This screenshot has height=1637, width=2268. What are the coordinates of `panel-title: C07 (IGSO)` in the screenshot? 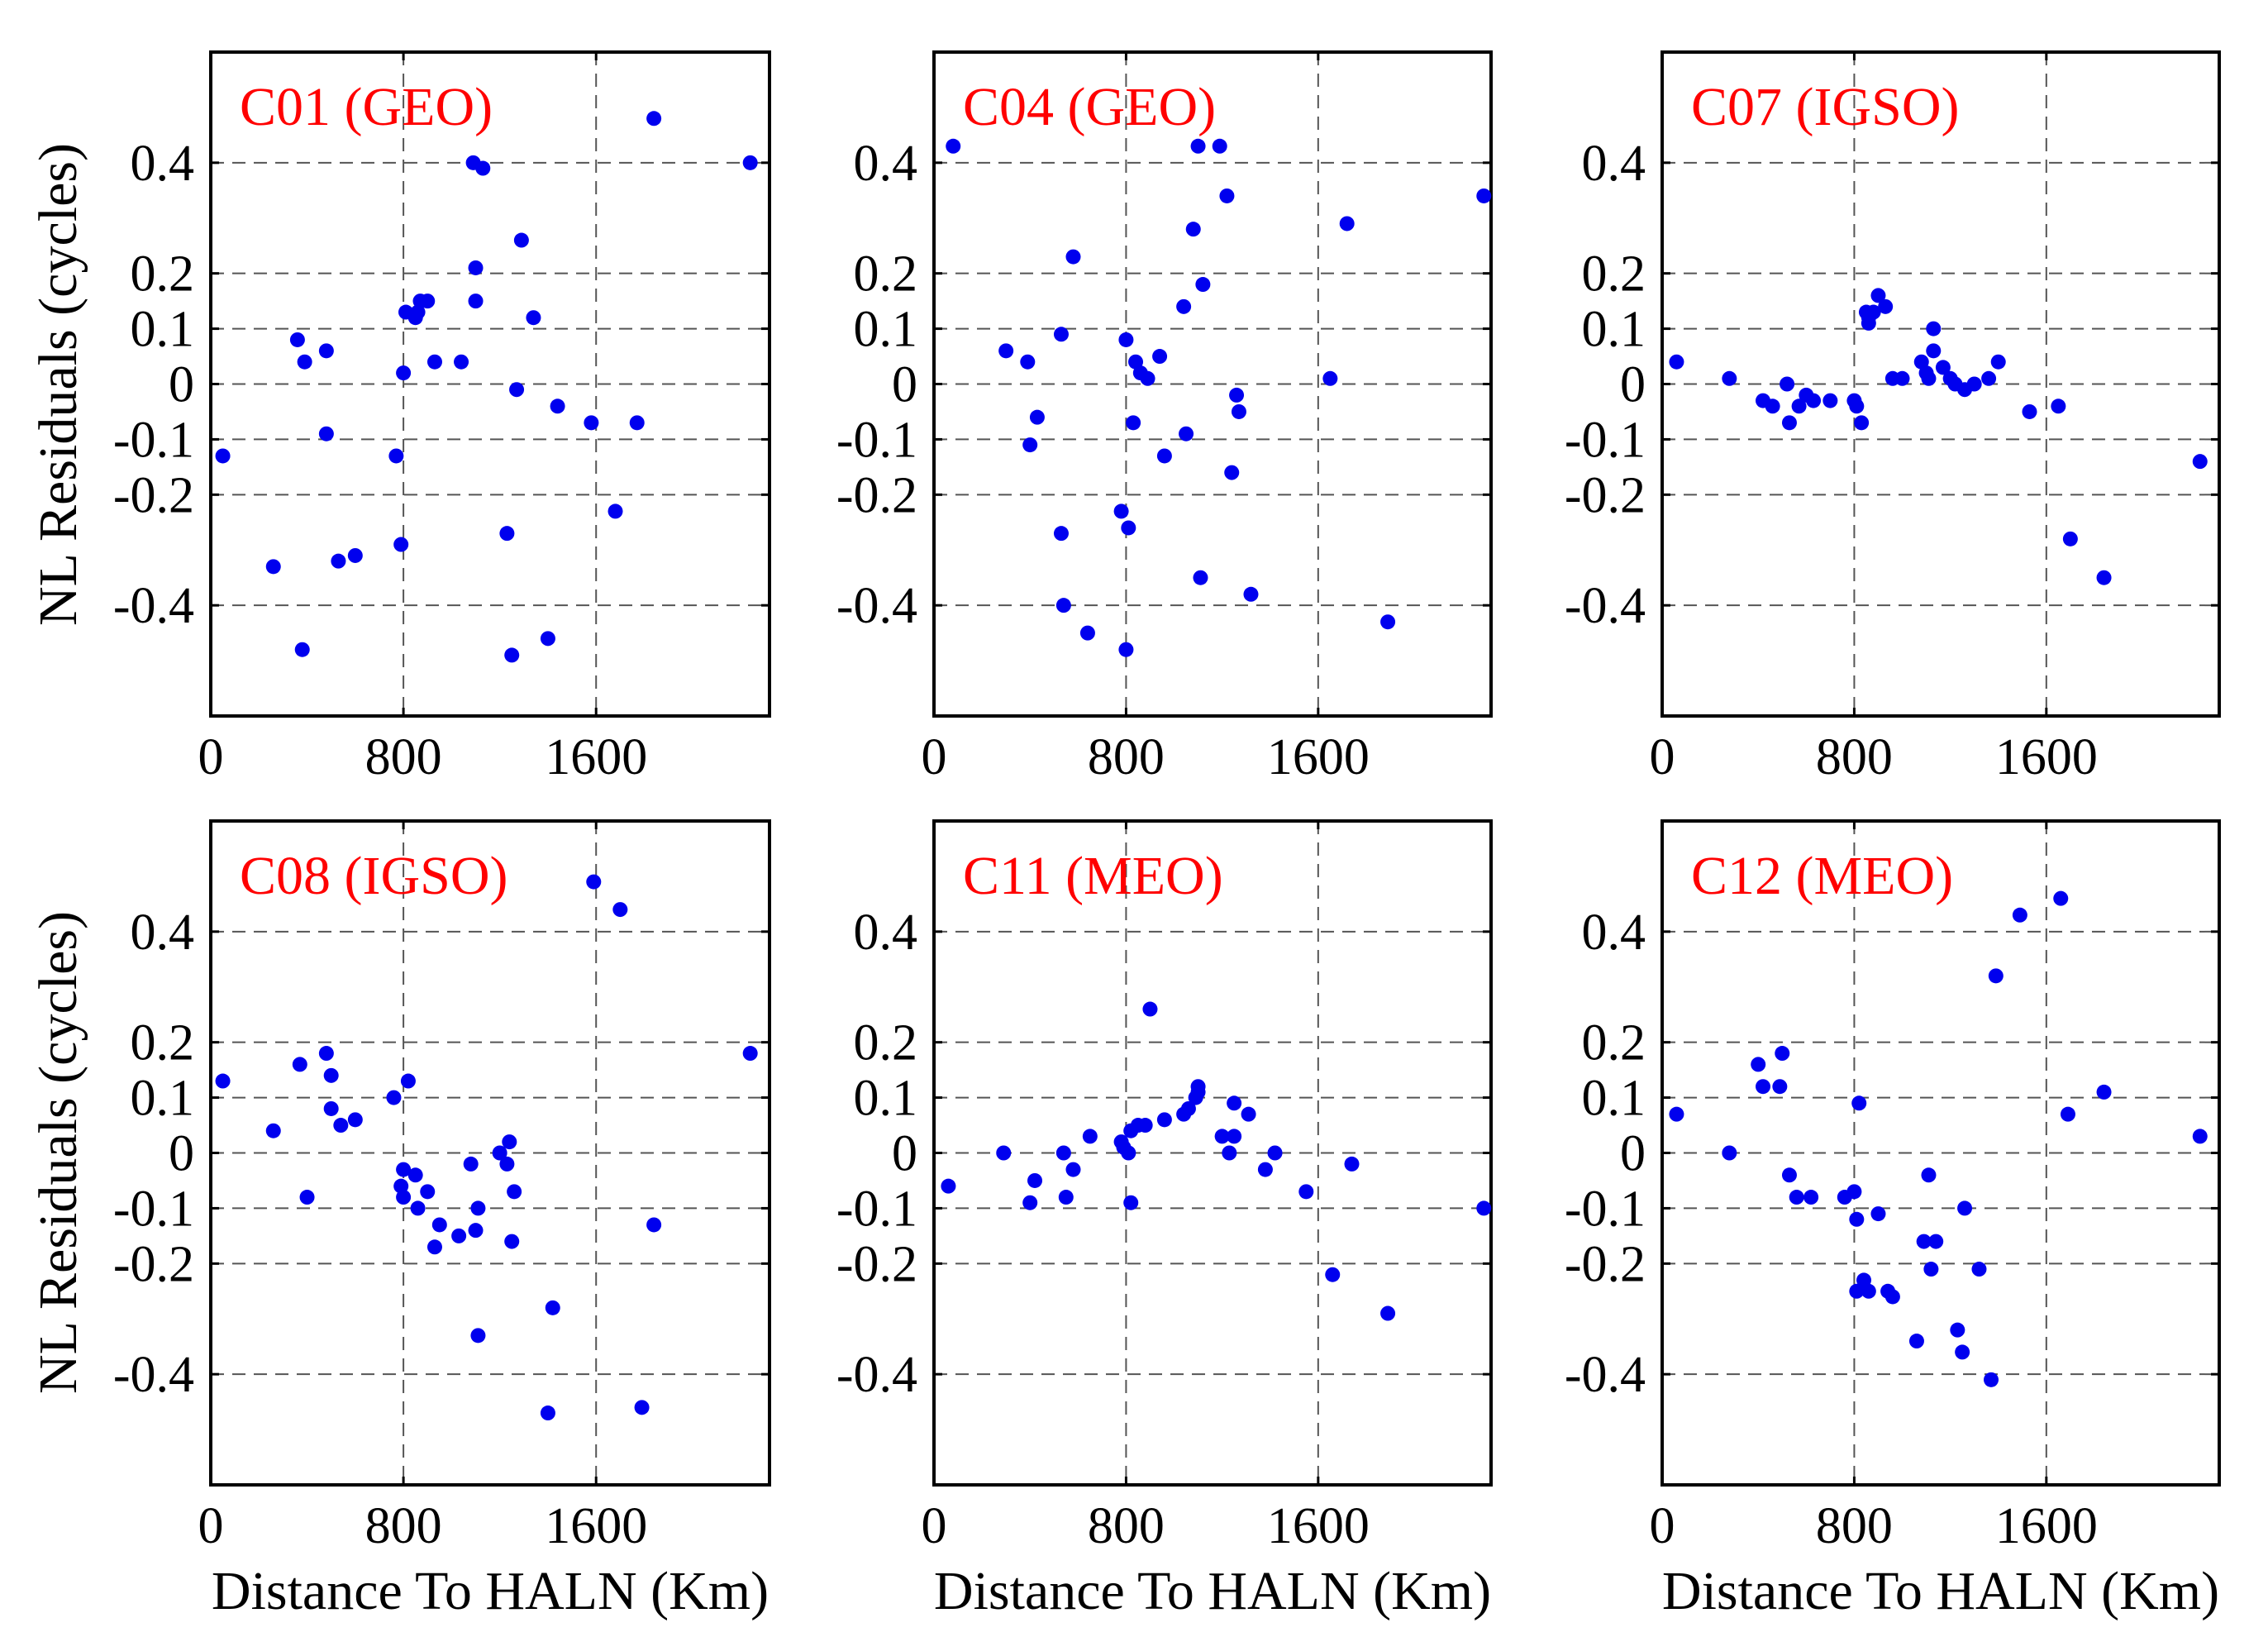 It's located at (1825, 107).